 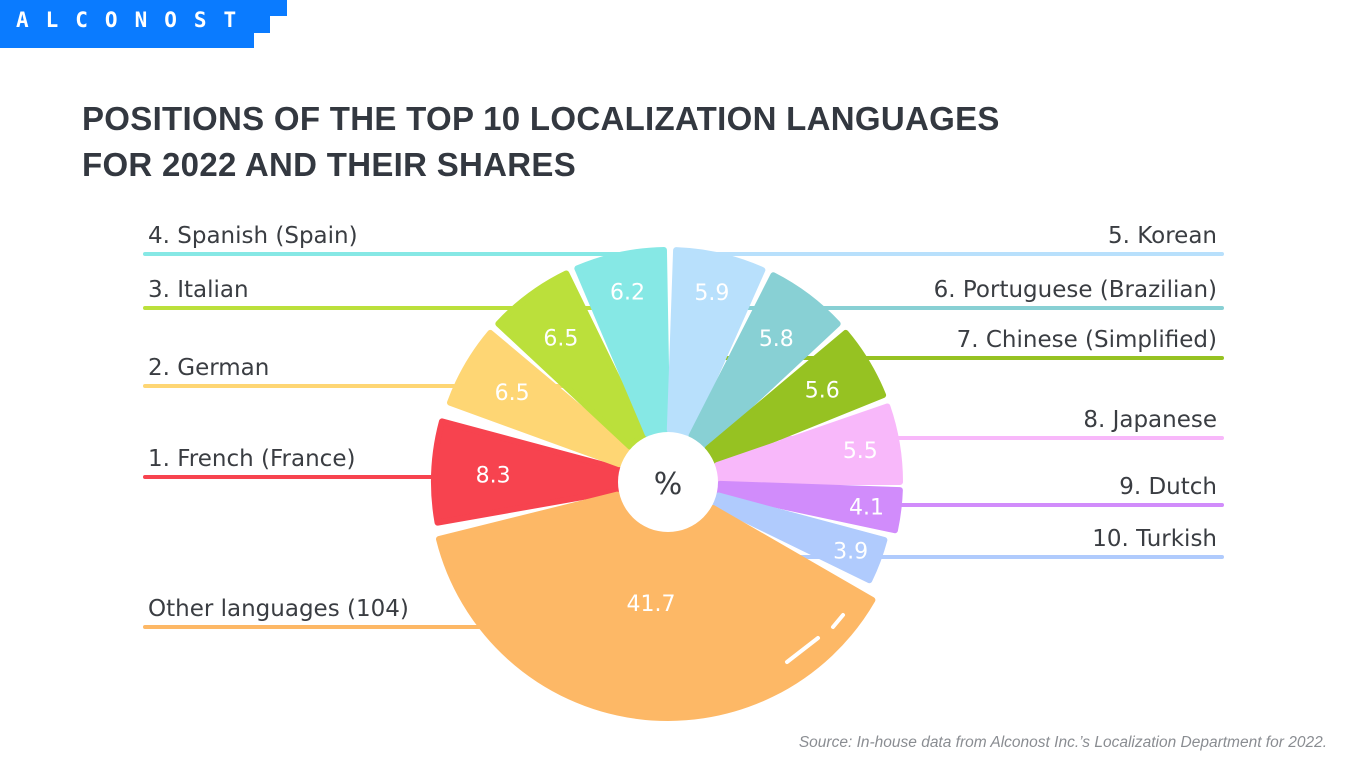 I want to click on value-label: 4.1, so click(x=866, y=507).